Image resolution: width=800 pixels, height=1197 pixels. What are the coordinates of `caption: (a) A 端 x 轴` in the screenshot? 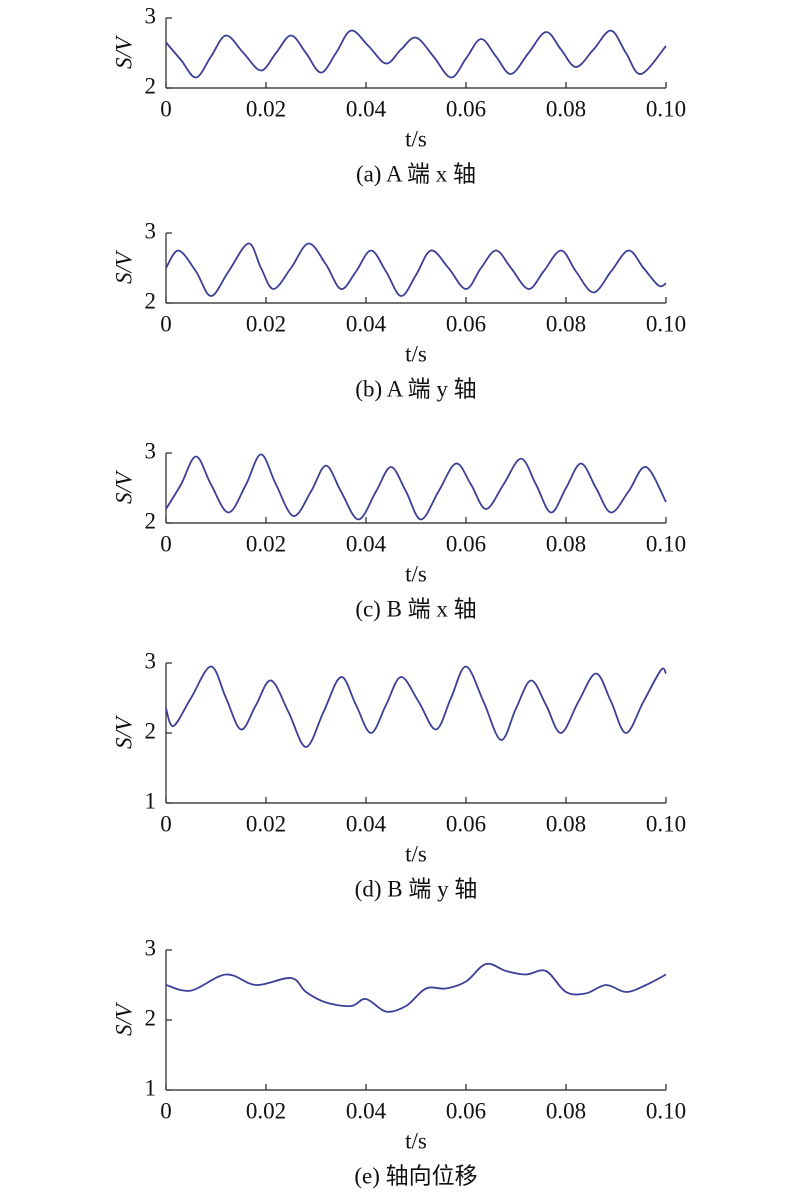 It's located at (416, 173).